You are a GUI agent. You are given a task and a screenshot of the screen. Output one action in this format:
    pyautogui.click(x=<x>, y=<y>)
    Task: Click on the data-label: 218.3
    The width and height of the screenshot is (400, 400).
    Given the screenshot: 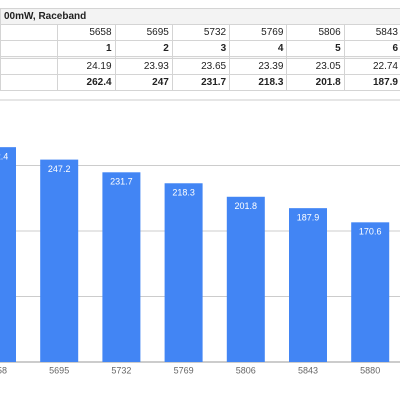 What is the action you would take?
    pyautogui.click(x=183, y=193)
    